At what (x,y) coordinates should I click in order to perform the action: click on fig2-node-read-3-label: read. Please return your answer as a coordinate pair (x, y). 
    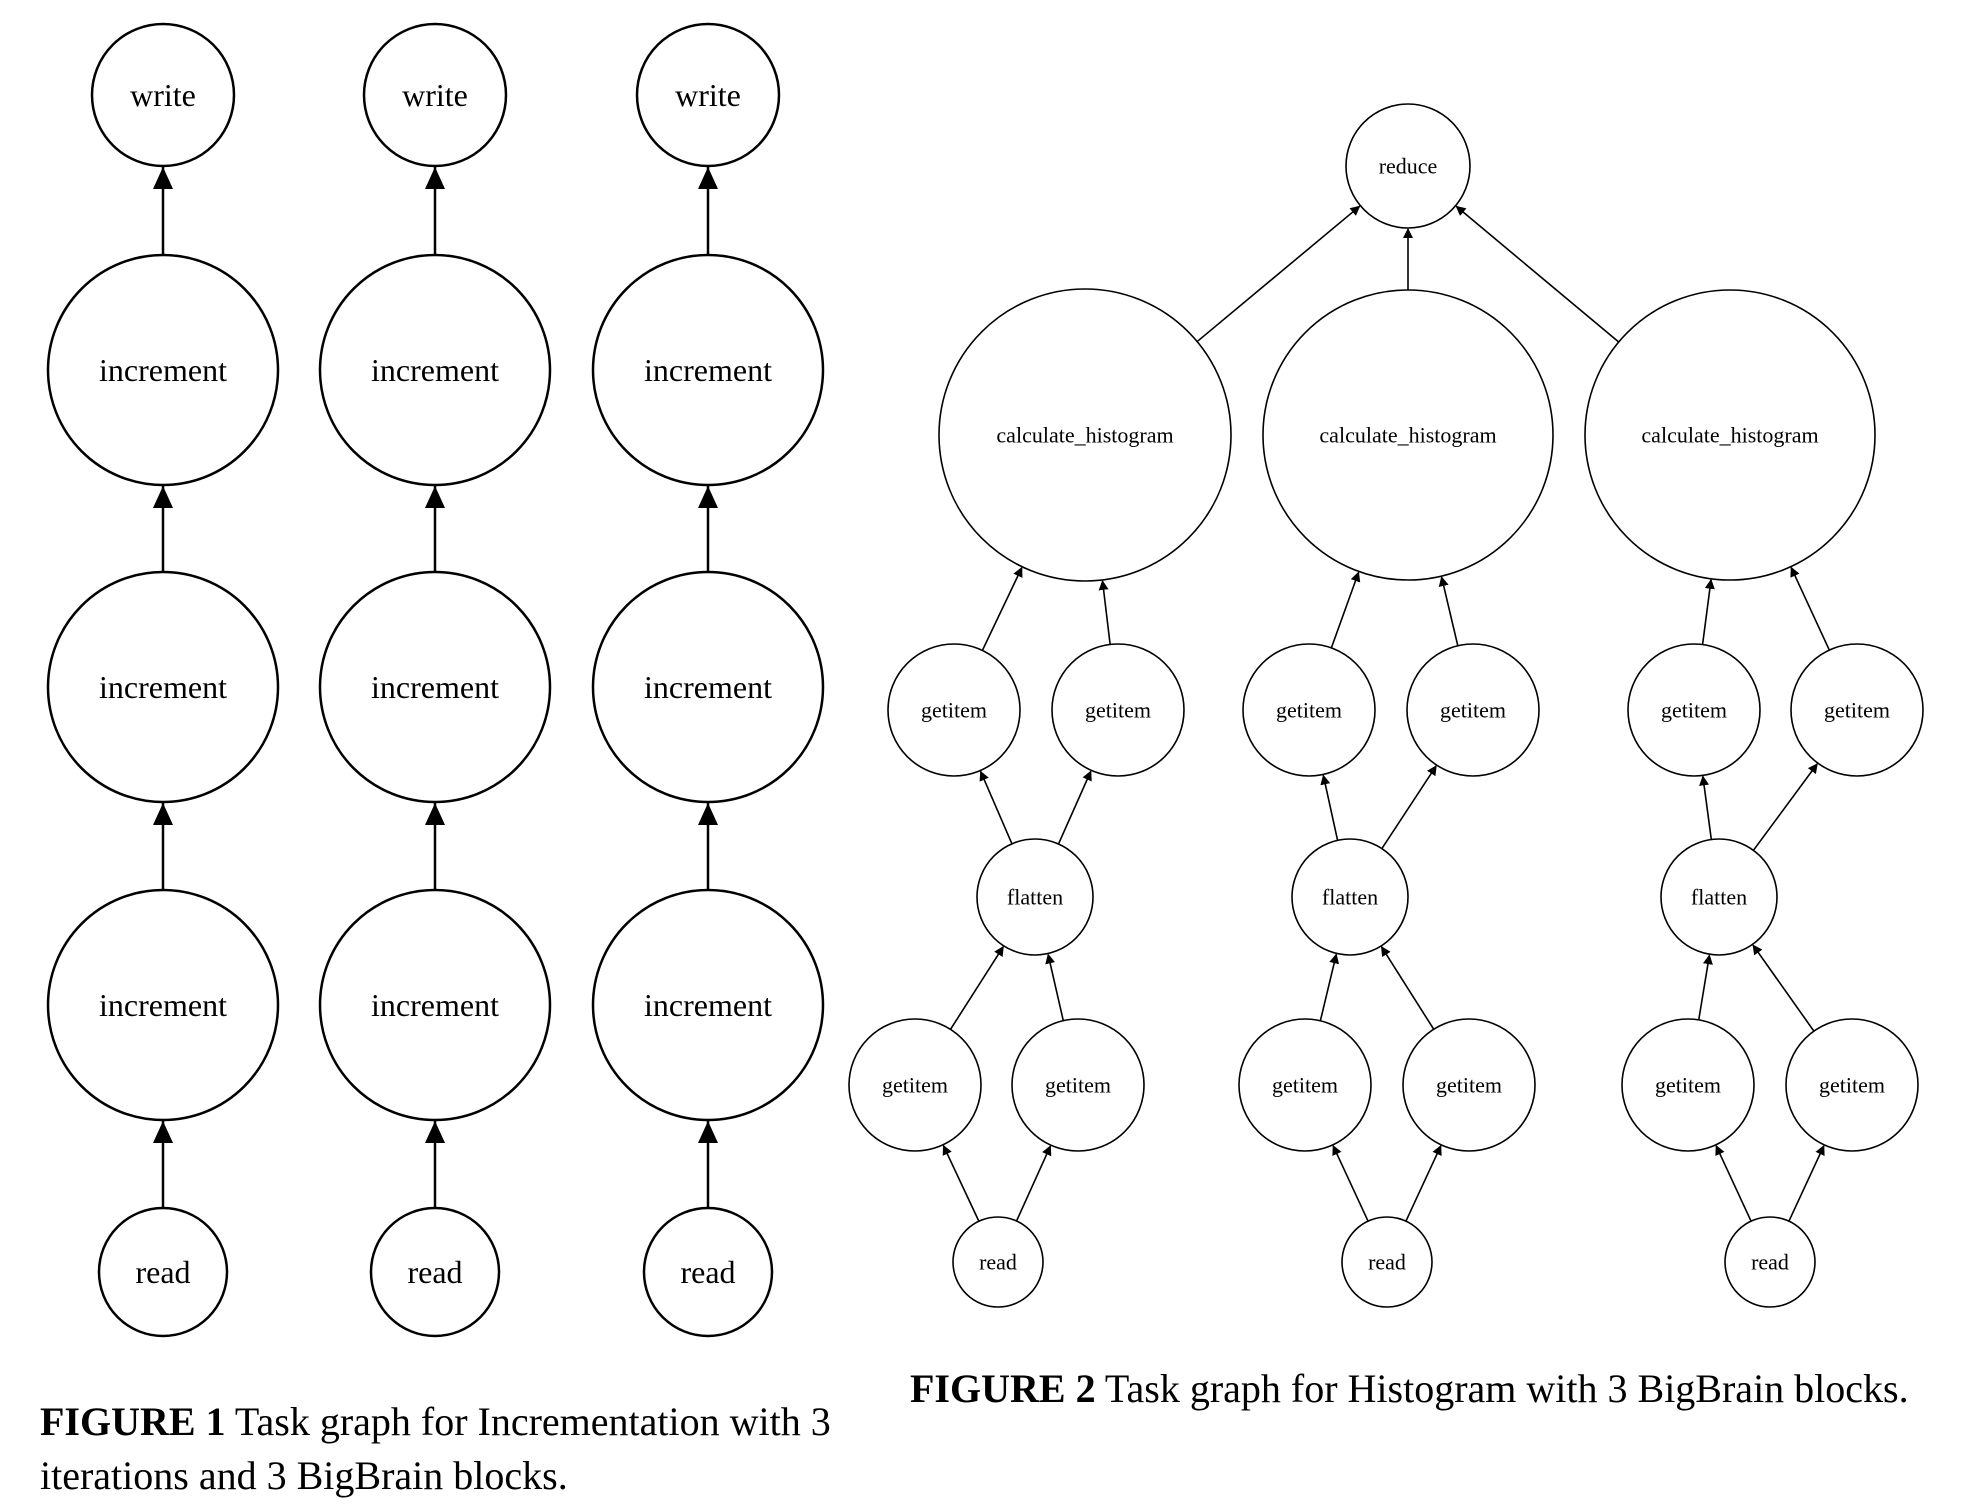
    Looking at the image, I should click on (1770, 1262).